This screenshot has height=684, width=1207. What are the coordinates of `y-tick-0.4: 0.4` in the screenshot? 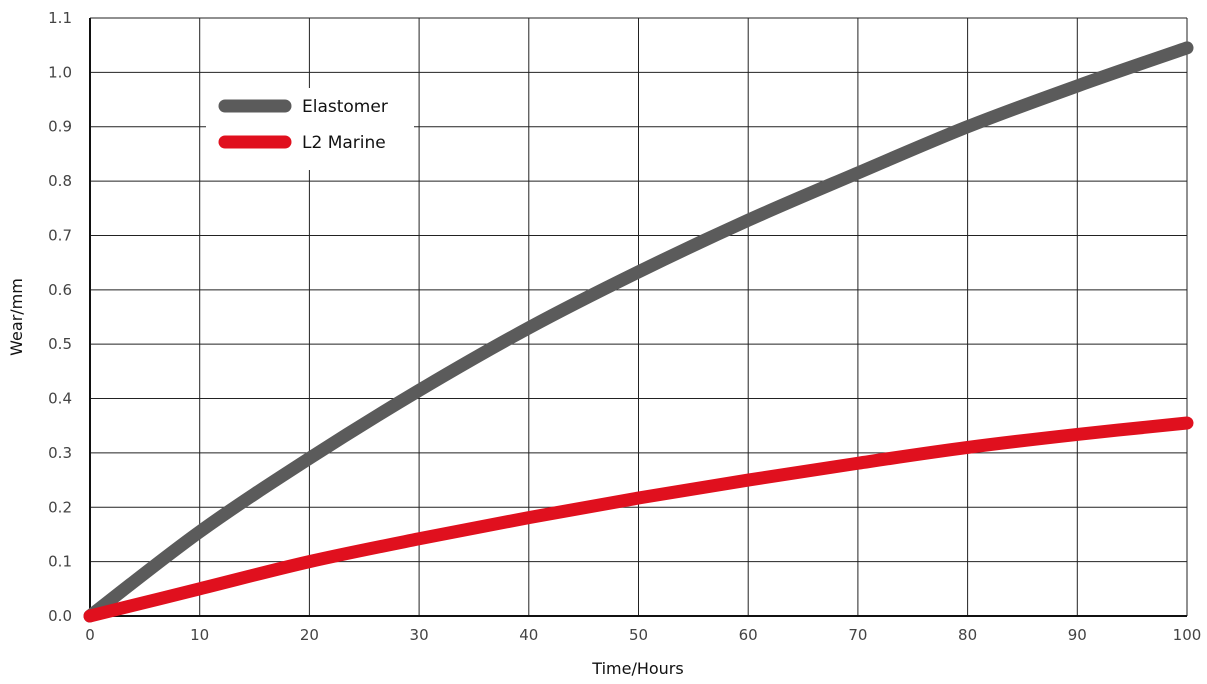 It's located at (60, 399).